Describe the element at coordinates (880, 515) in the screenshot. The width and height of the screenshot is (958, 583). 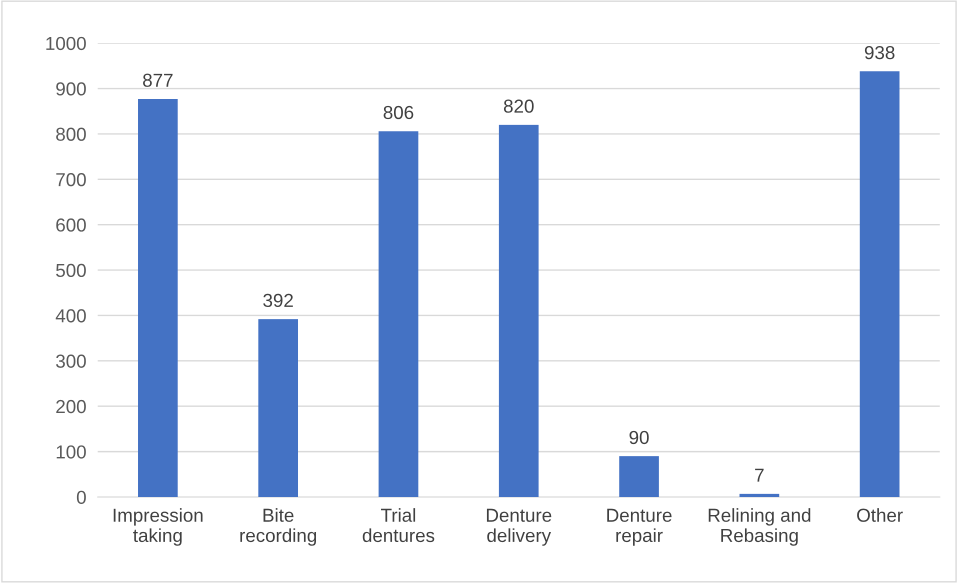
I see `x-tick-label: Other` at that location.